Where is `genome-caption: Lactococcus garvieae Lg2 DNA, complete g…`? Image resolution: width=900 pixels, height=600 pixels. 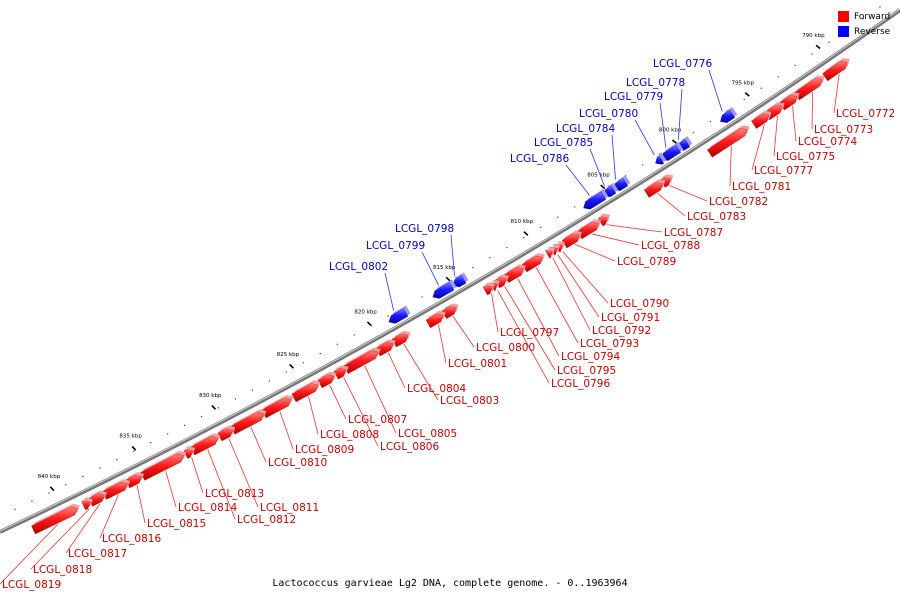
genome-caption: Lactococcus garvieae Lg2 DNA, complete g… is located at coordinates (450, 583).